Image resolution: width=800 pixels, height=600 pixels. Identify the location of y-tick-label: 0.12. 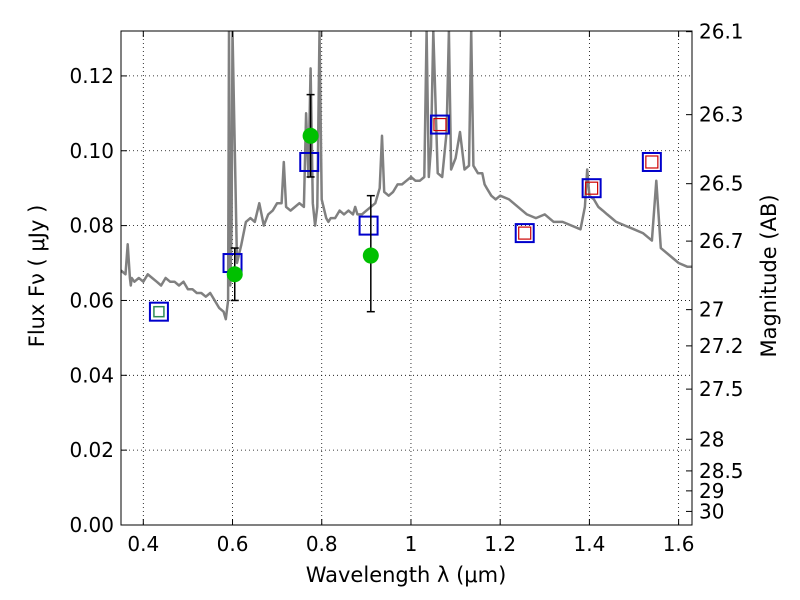
(91, 76).